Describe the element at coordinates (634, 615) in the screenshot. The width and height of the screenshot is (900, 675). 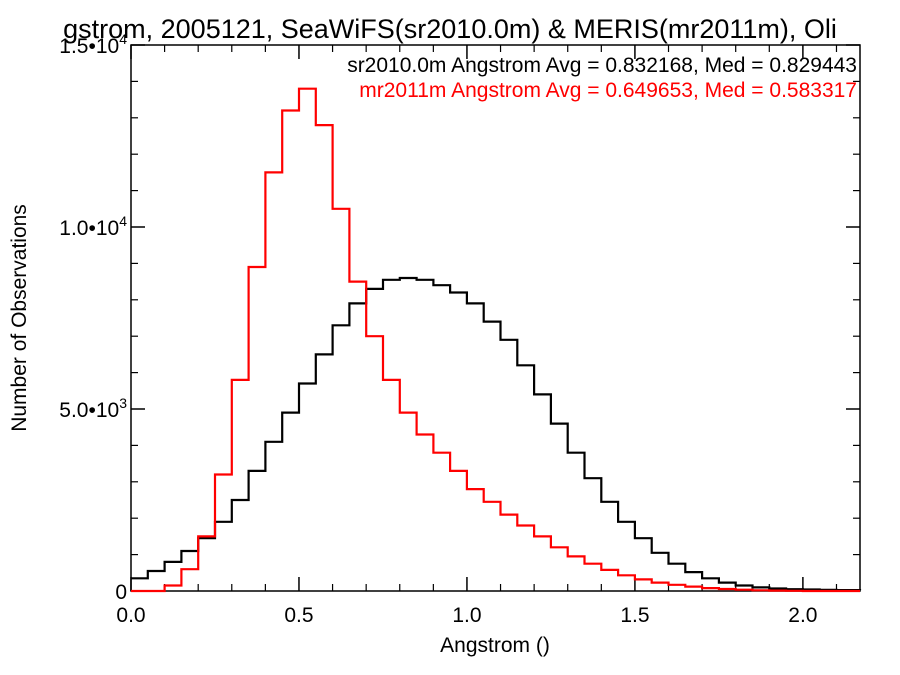
I see `x-tick-label: 1.5` at that location.